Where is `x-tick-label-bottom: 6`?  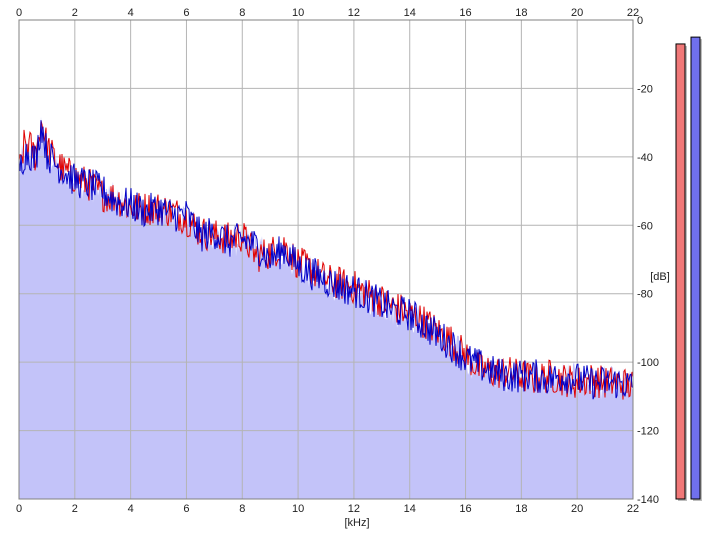 x-tick-label-bottom: 6 is located at coordinates (186, 509).